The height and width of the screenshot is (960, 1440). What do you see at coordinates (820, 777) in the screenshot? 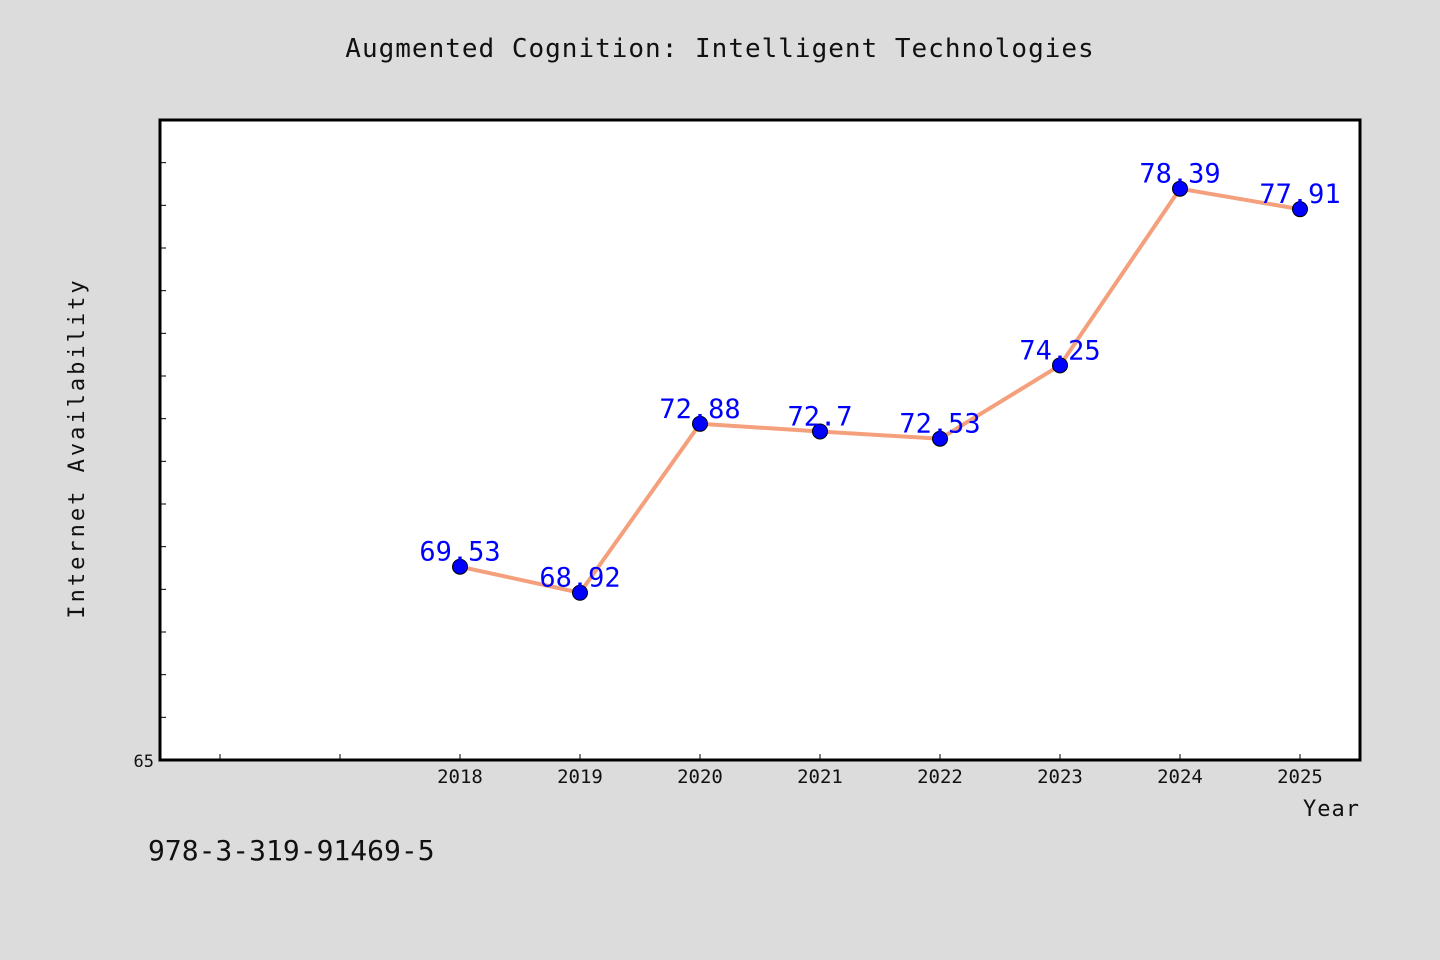
I see `x-tick-label: 2021` at bounding box center [820, 777].